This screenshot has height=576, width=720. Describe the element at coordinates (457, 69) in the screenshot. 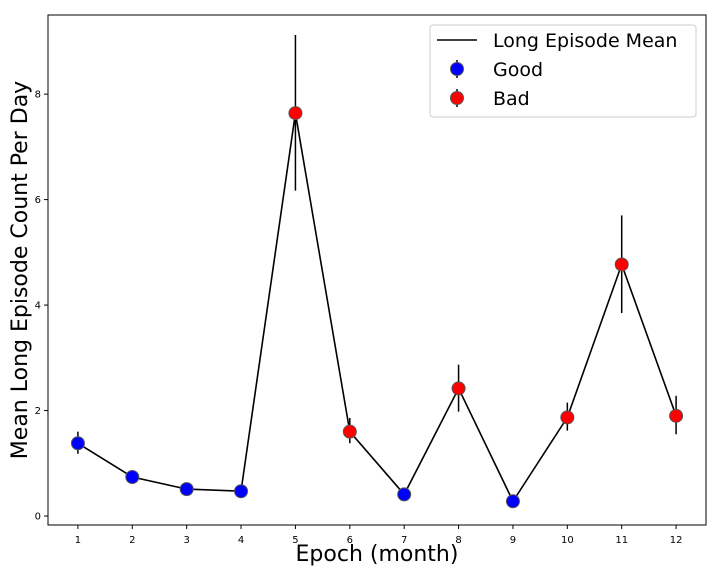

I see `legend-good-marker` at that location.